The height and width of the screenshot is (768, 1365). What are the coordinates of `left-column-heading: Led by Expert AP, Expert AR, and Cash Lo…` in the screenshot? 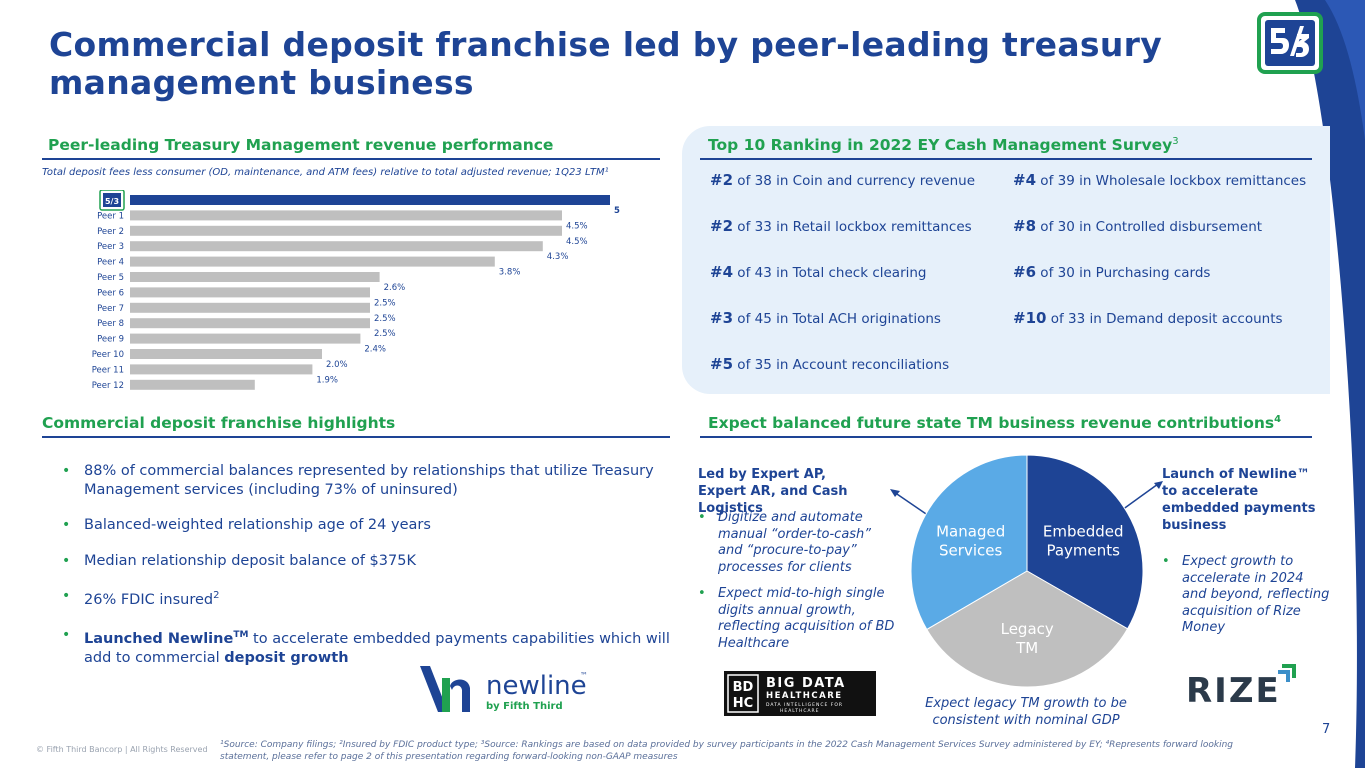 It's located at (773, 491).